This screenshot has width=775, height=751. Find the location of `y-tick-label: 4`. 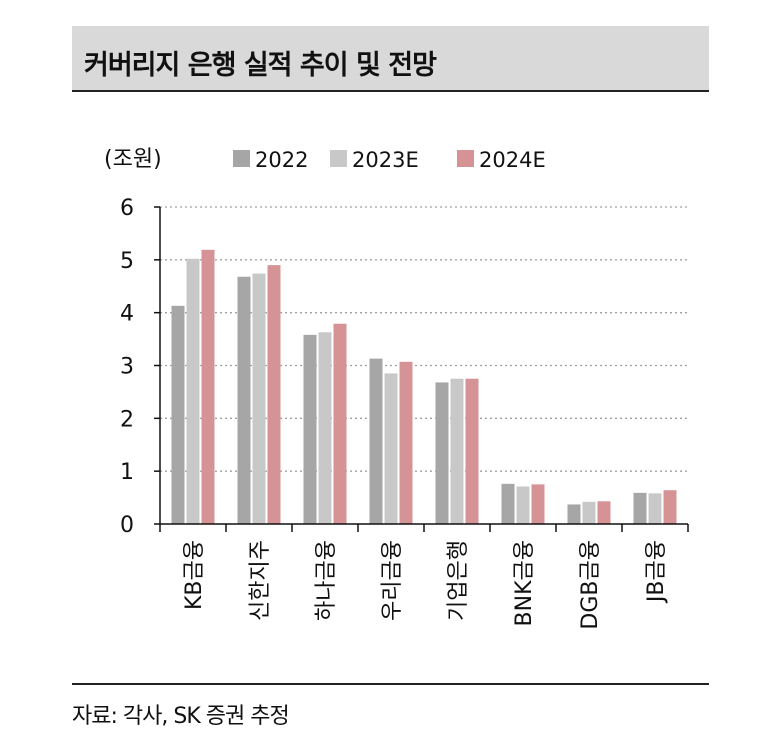

y-tick-label: 4 is located at coordinates (127, 314).